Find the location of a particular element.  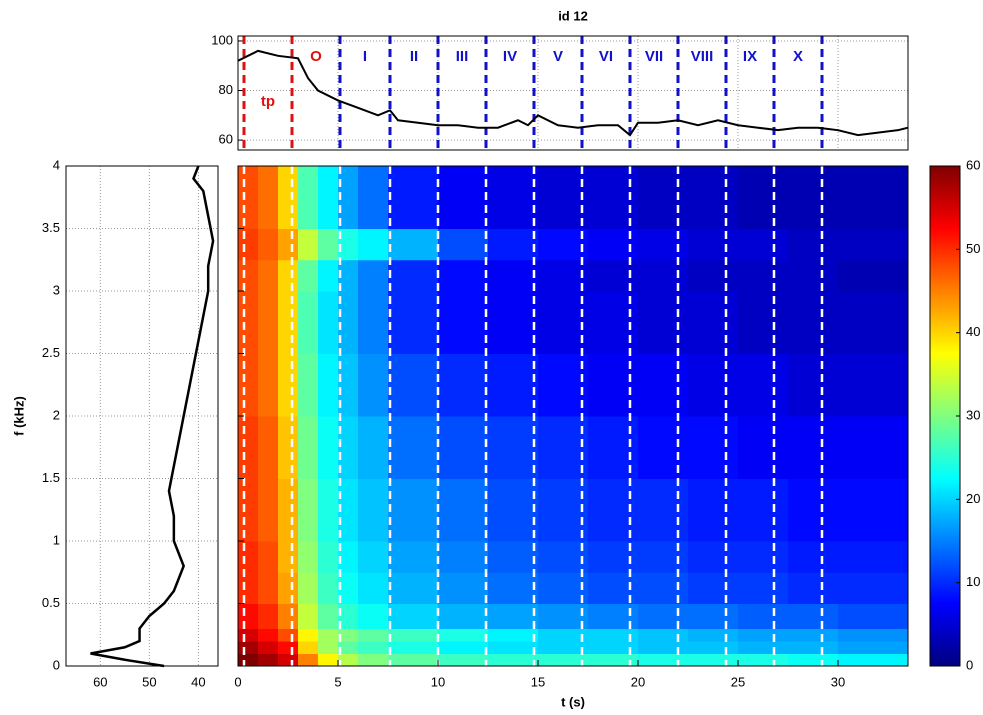

y-tick-label: 80 is located at coordinates (226, 89).